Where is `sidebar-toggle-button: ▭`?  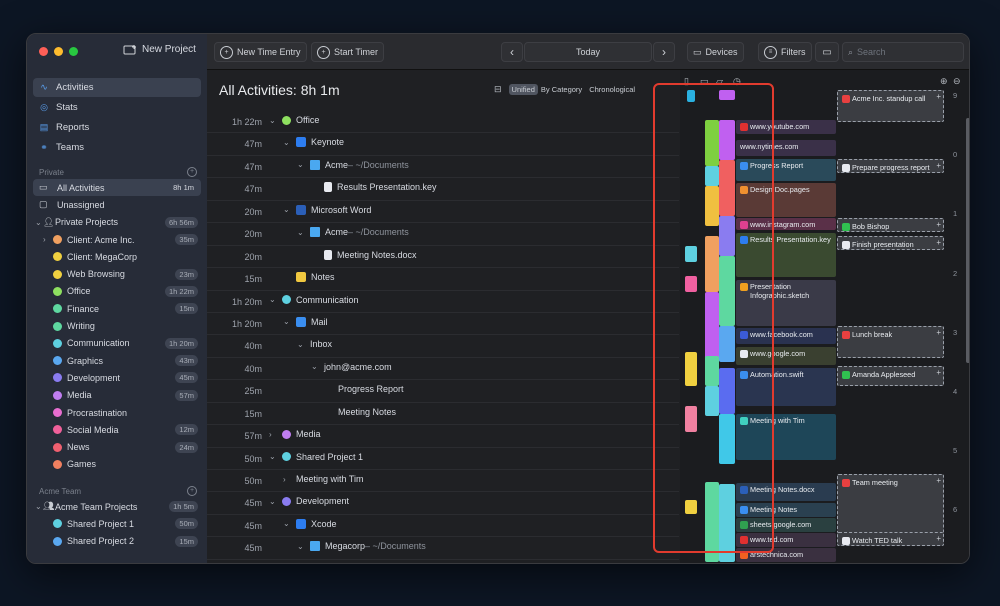
sidebar-toggle-button: ▭ is located at coordinates (827, 52).